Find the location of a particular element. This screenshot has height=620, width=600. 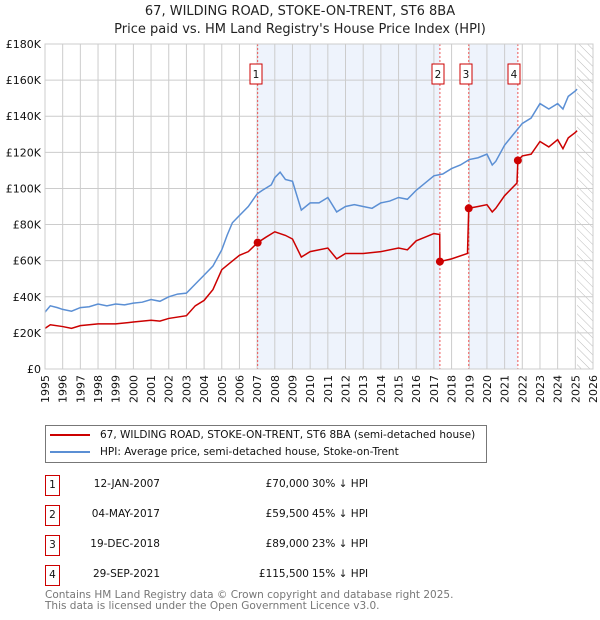

sale-hpi-diff: 23% ↓ HPI is located at coordinates (340, 544).